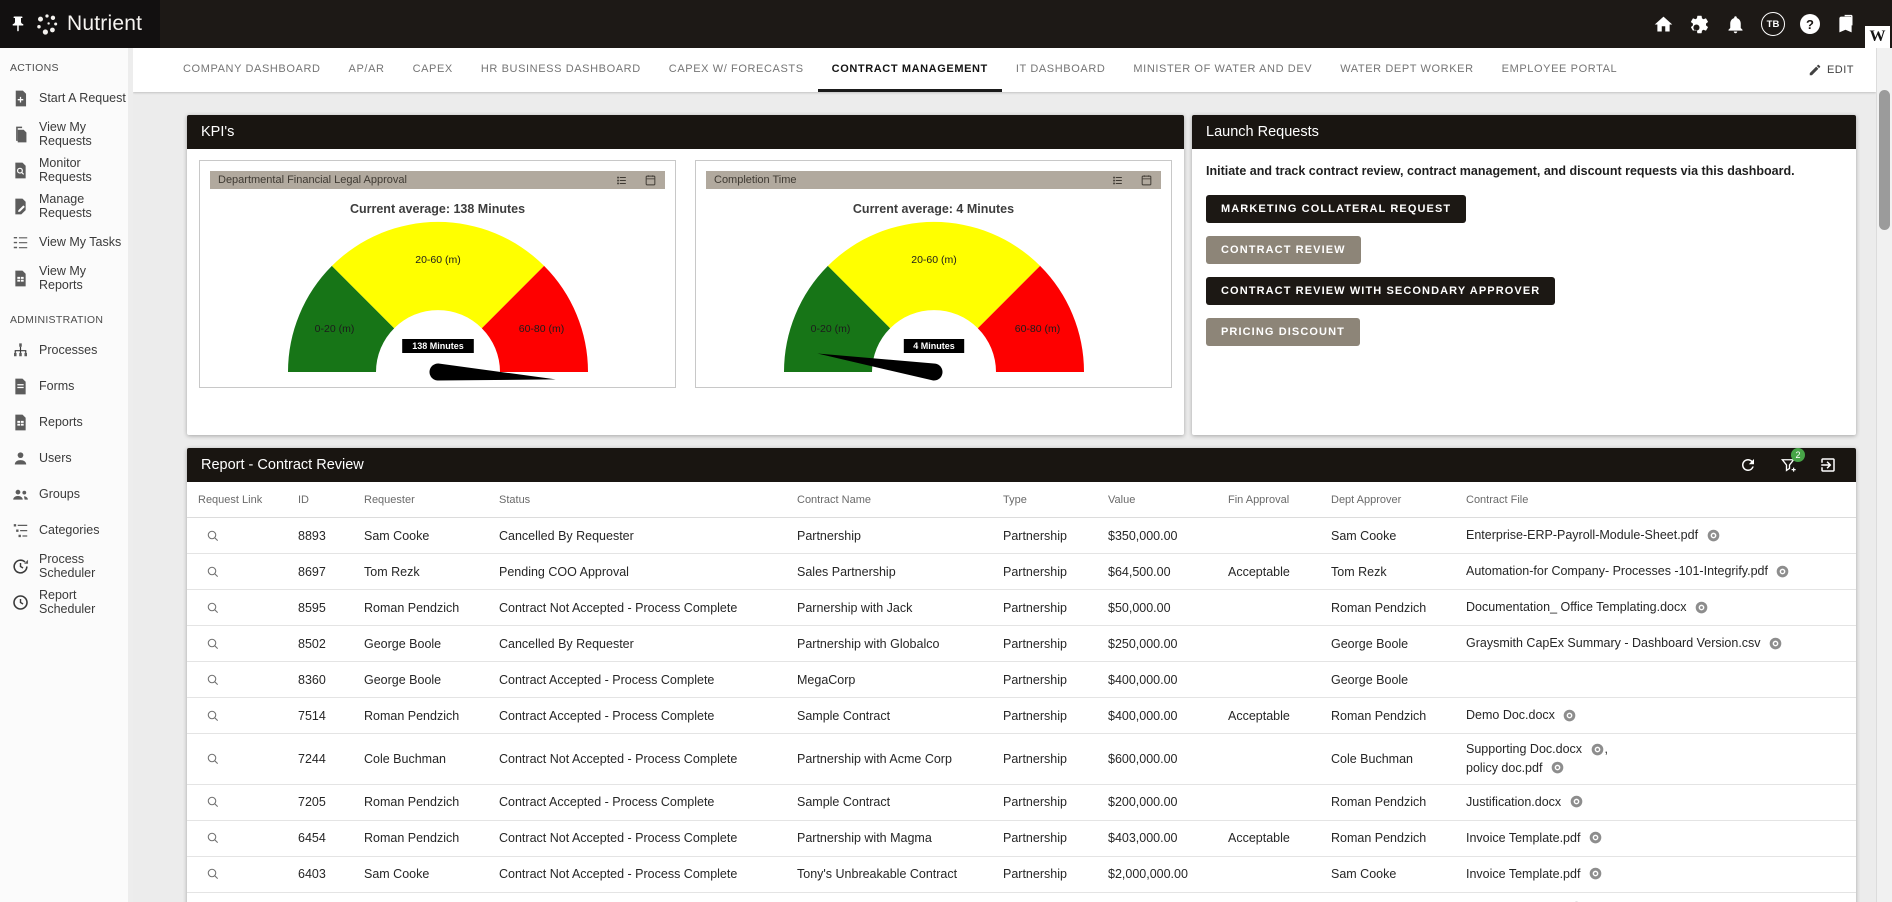  Describe the element at coordinates (18, 24) in the screenshot. I see `pushpin-icon` at that location.